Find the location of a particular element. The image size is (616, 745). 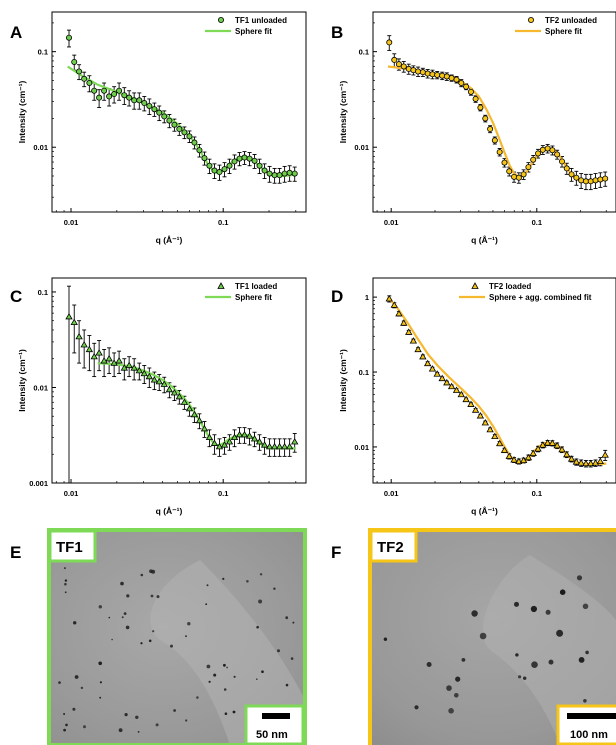

y-tick-label: 0.01 is located at coordinates (361, 447).